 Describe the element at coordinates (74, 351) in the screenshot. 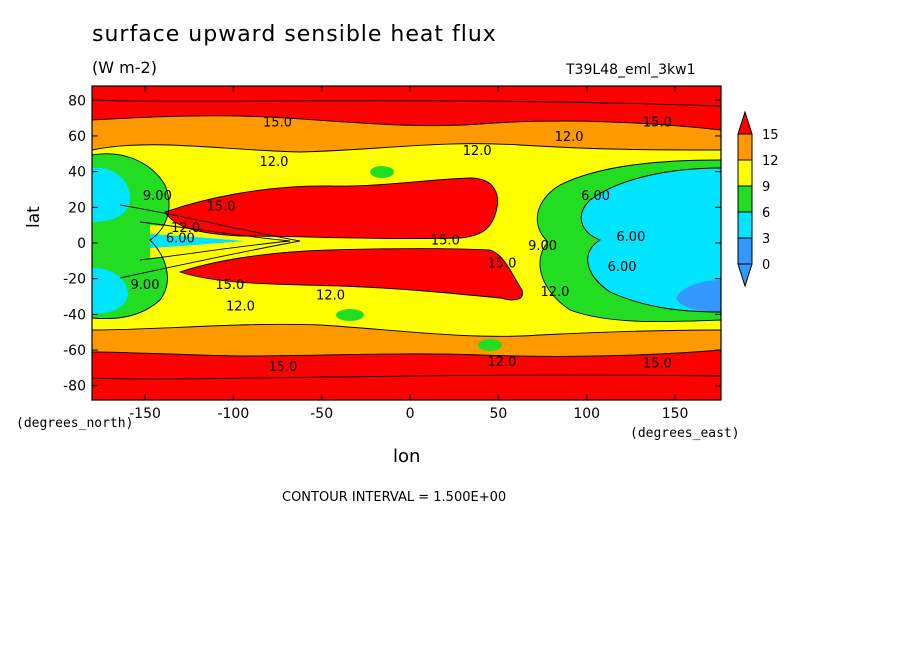

I see `y-tick-label: -60` at that location.